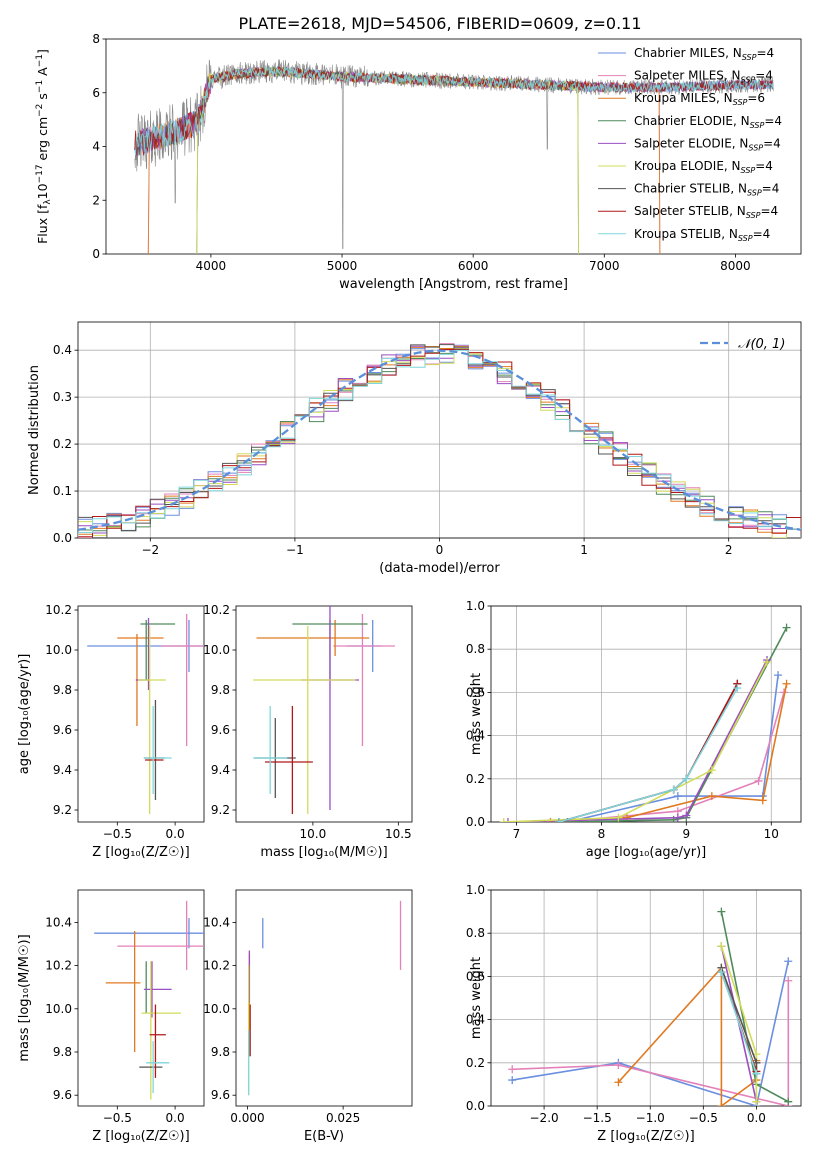  I want to click on age-vs-Z-frame, so click(141, 714).